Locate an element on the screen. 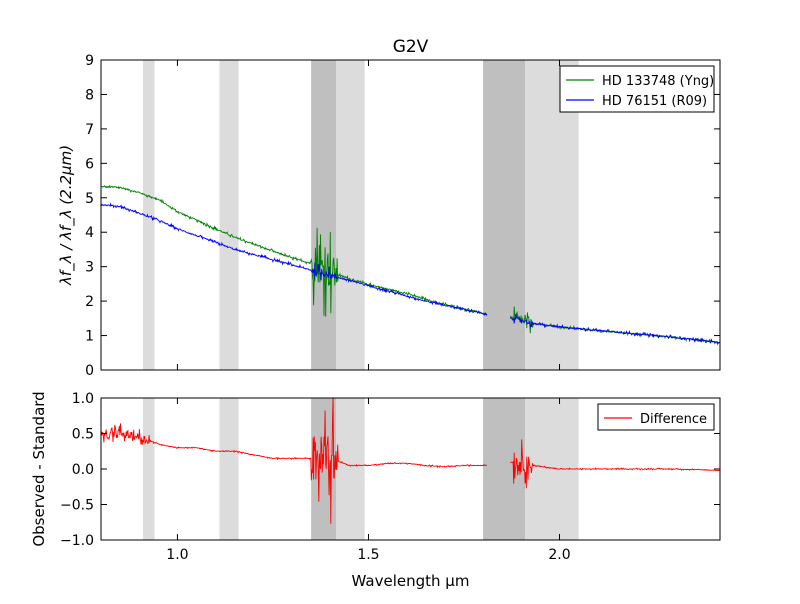 Image resolution: width=800 pixels, height=604 pixels. y-tick-label: 0.0 is located at coordinates (83, 470).